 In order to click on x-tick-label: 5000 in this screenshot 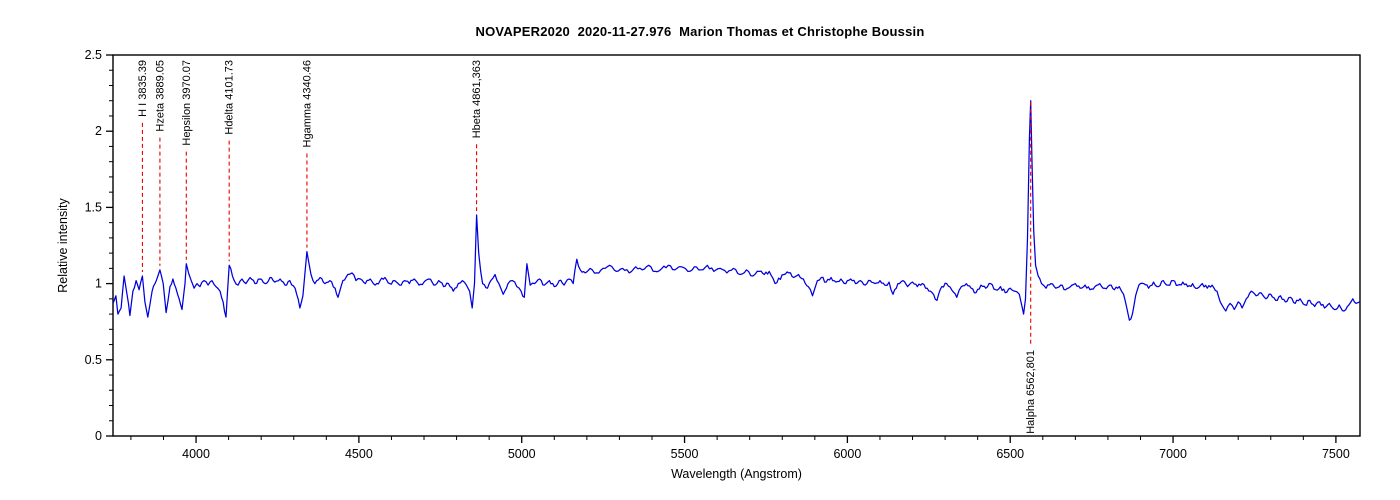, I will do `click(522, 454)`.